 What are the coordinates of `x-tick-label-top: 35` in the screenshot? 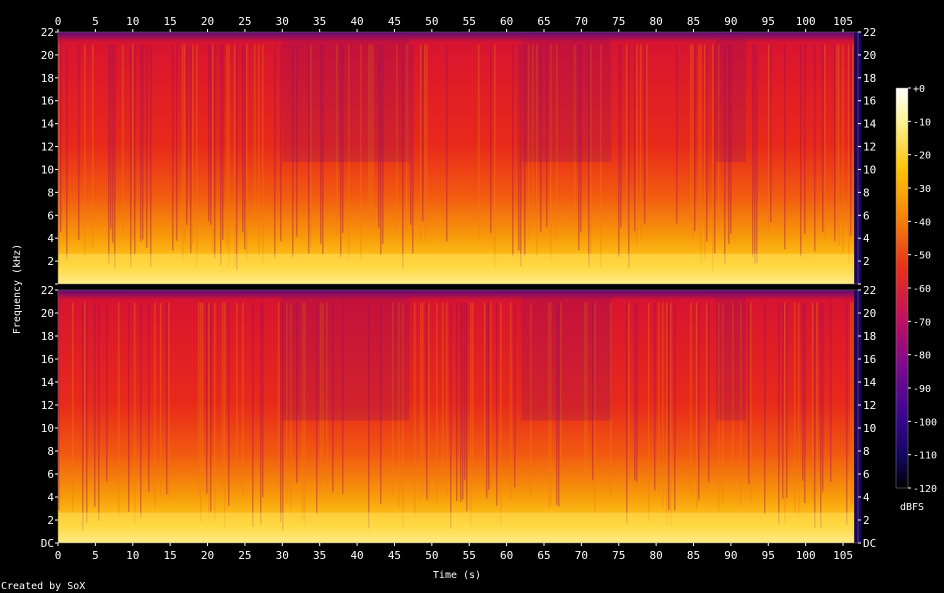 It's located at (319, 21).